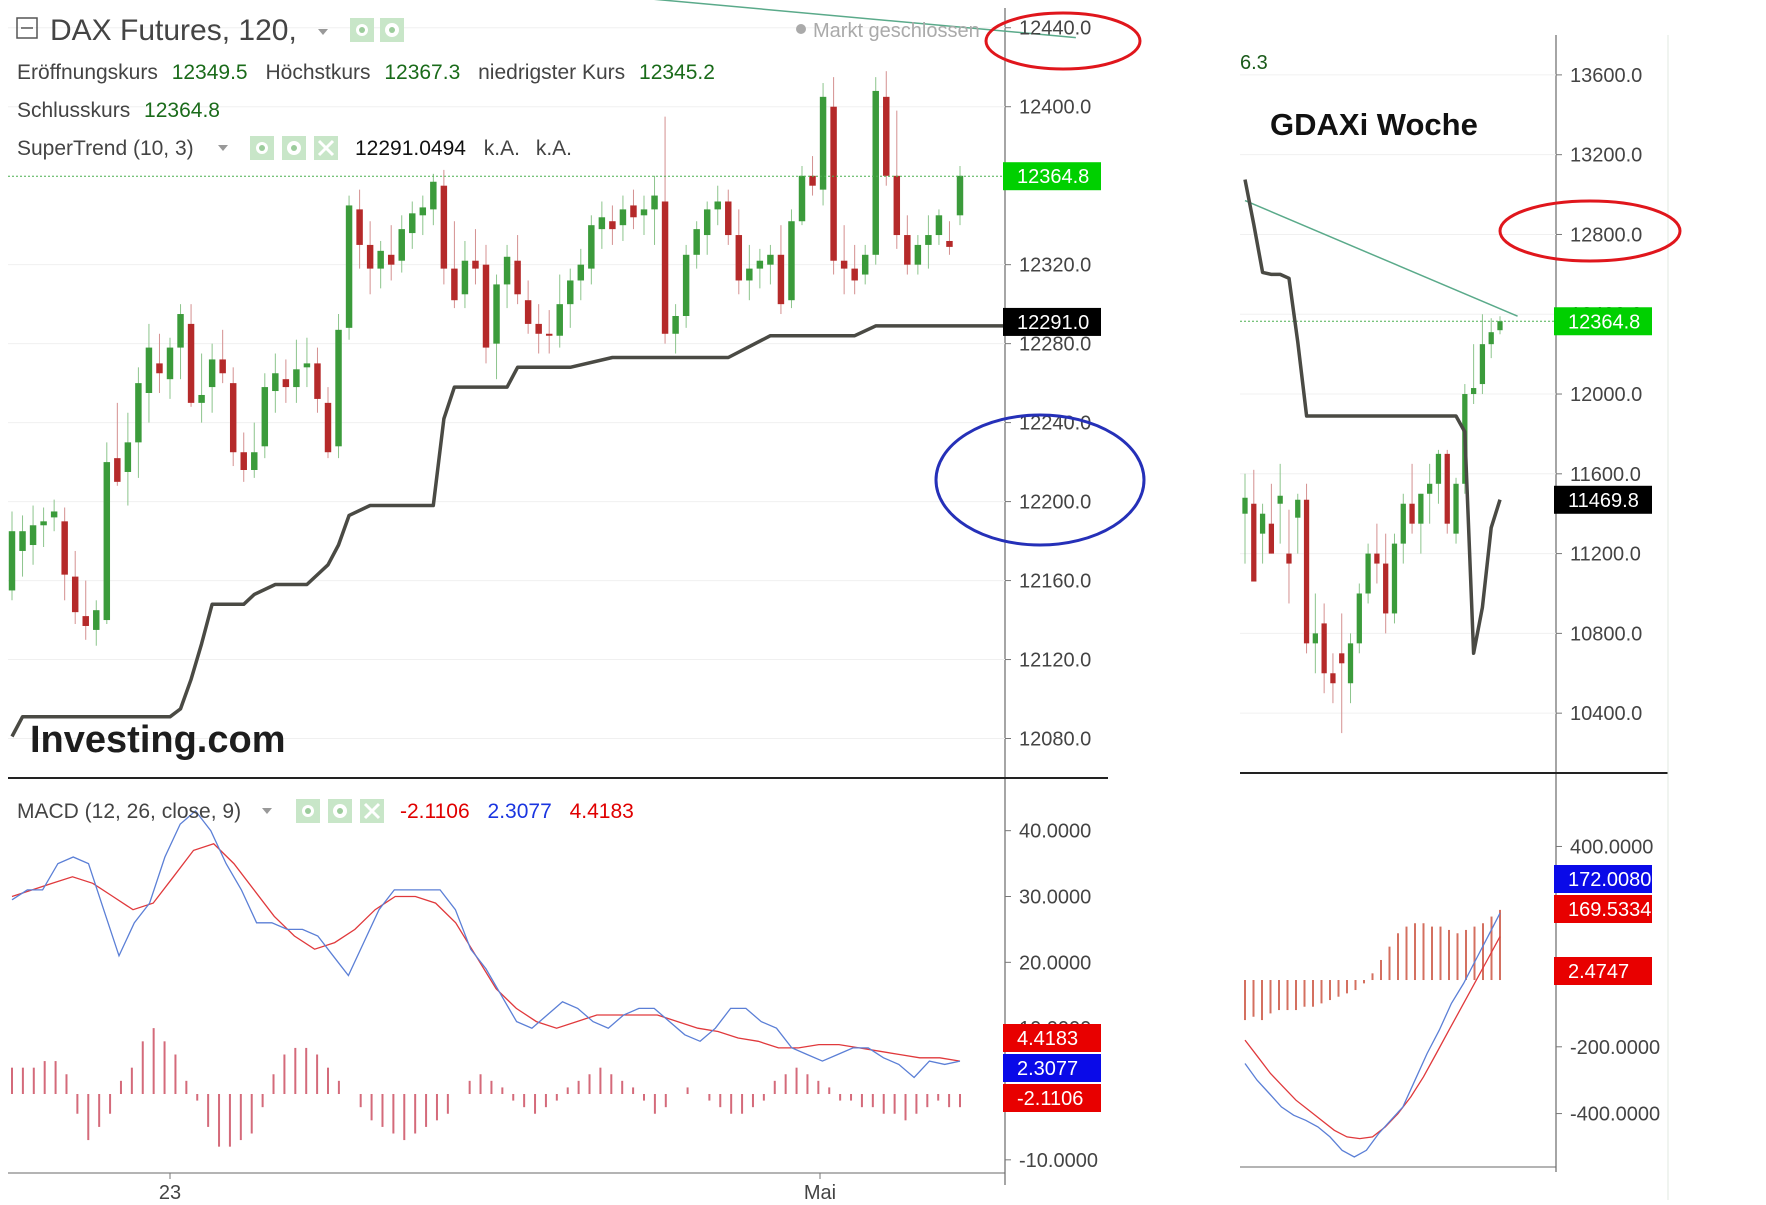 This screenshot has width=1766, height=1205. I want to click on annotation-blue-ellipse, so click(1040, 480).